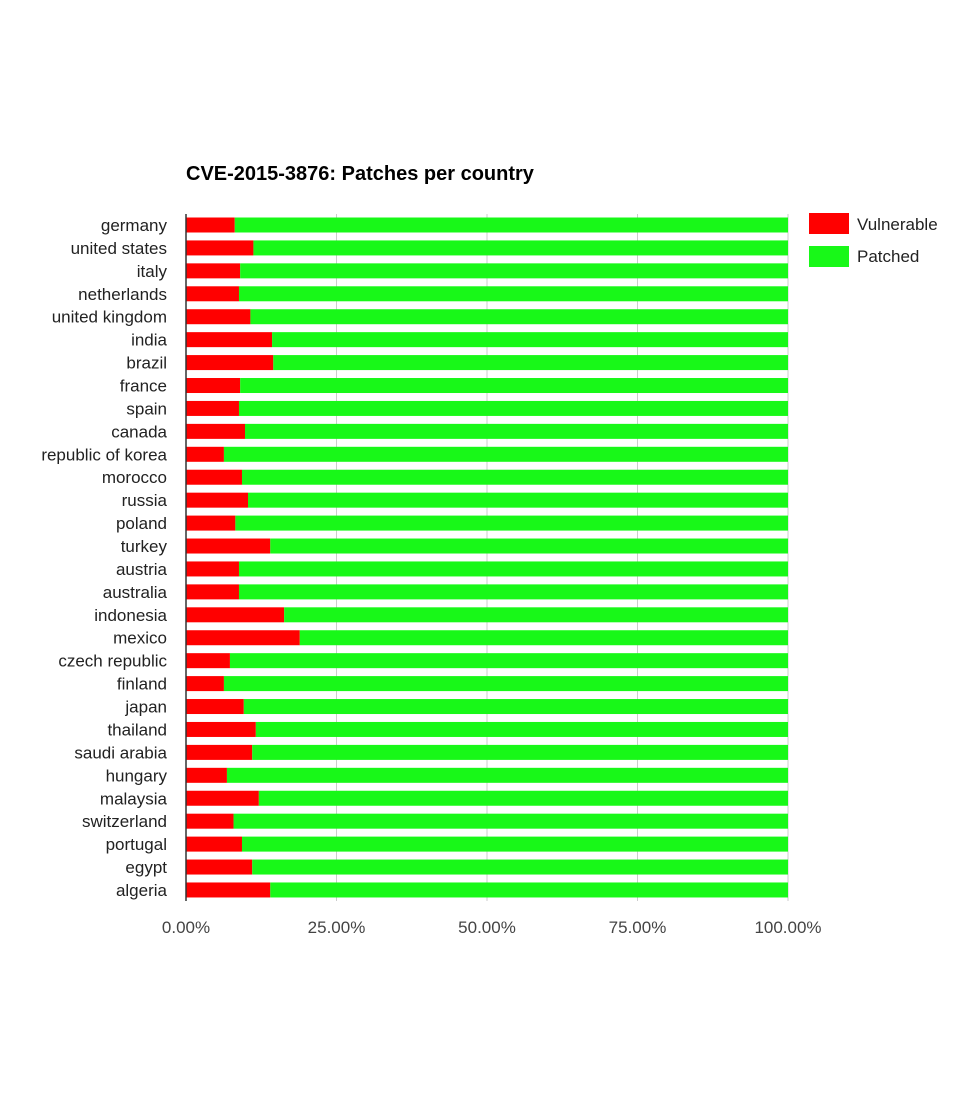 The height and width of the screenshot is (1117, 975). I want to click on bar-france-patched, so click(514, 386).